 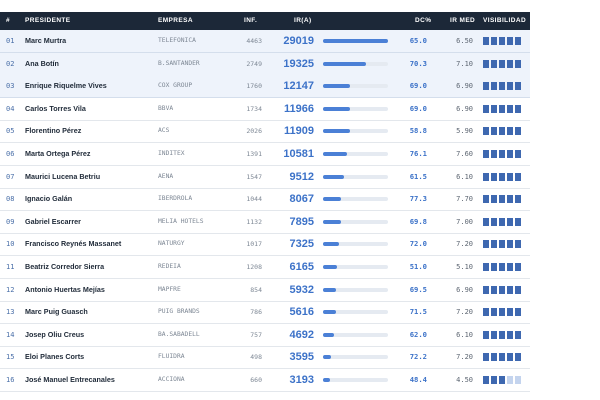 I want to click on column-header: #, so click(x=8, y=20).